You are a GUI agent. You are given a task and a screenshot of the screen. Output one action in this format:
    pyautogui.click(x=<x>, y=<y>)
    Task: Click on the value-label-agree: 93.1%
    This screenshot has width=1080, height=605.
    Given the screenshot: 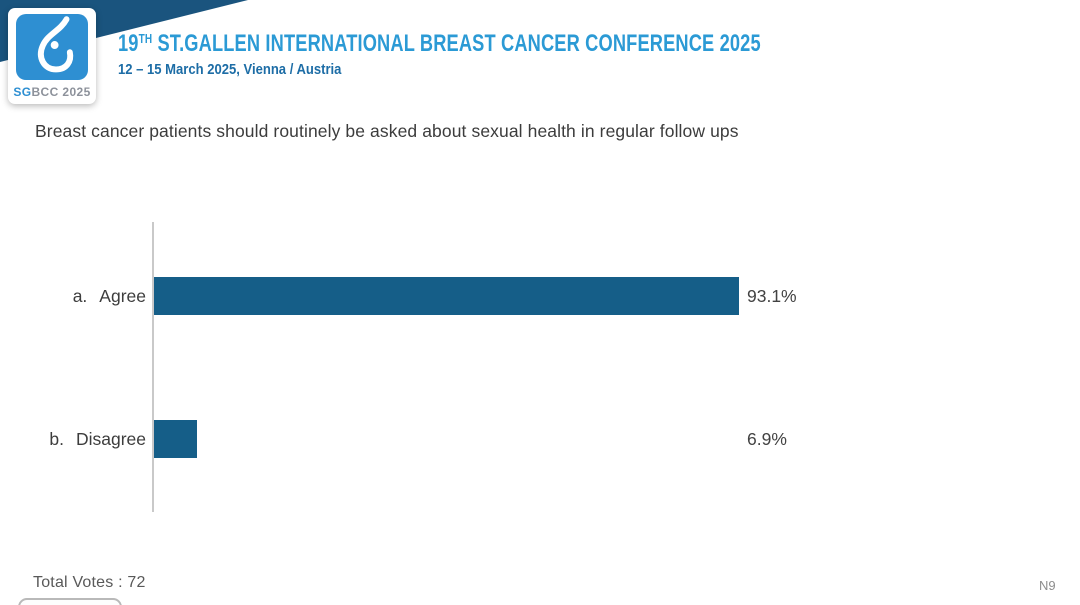 What is the action you would take?
    pyautogui.click(x=772, y=296)
    